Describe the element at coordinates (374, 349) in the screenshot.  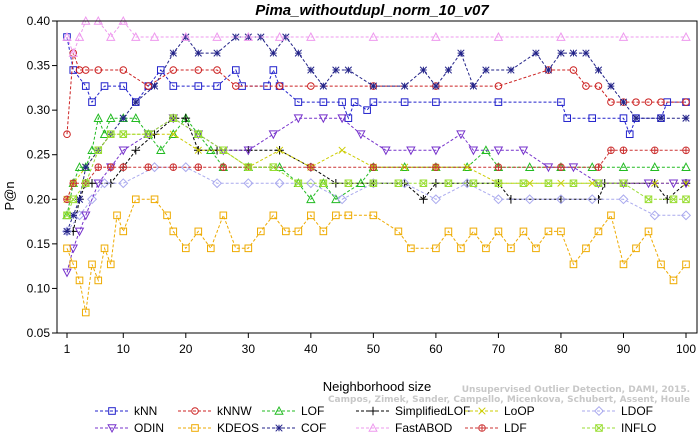
I see `x-tick-label: 50` at that location.